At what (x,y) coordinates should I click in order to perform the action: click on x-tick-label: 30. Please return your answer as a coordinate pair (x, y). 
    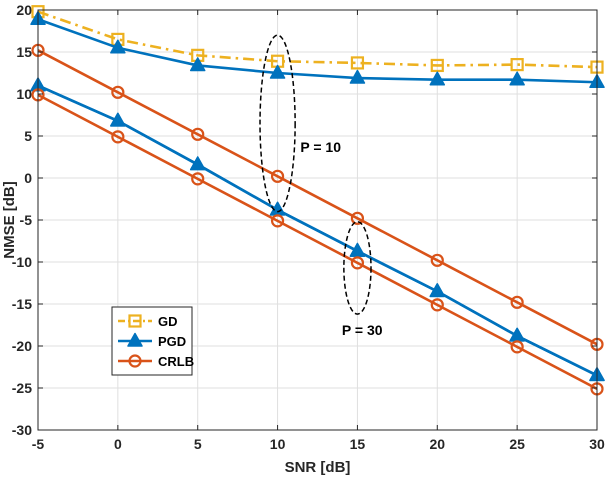
    Looking at the image, I should click on (597, 444).